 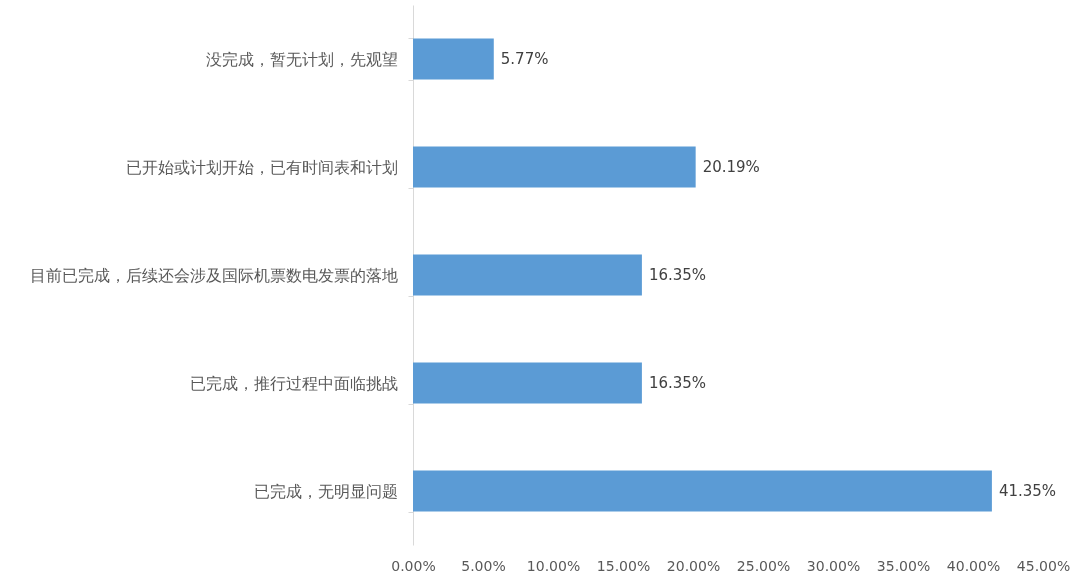 I want to click on y-tick-label: 已完成，推行过程中面临挑战, so click(x=293, y=383).